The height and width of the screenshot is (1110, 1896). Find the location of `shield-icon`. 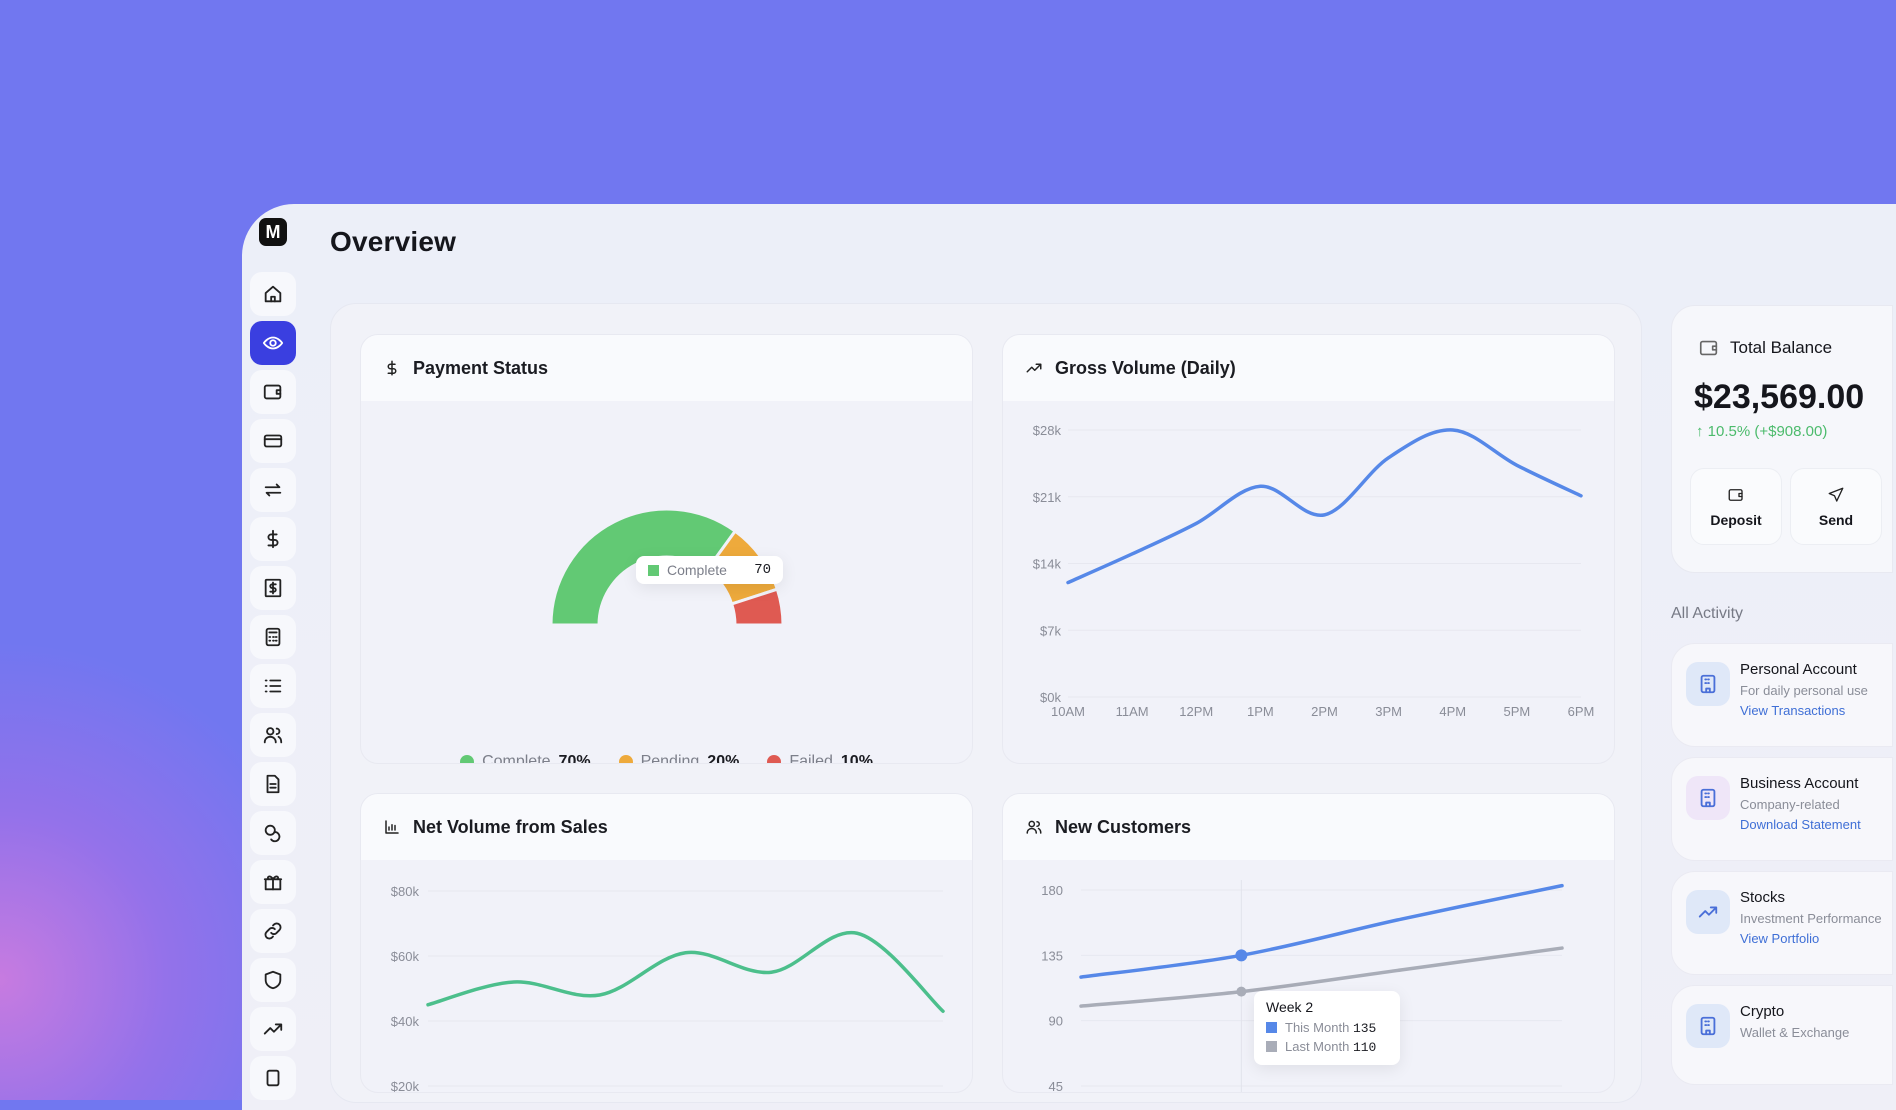

shield-icon is located at coordinates (273, 980).